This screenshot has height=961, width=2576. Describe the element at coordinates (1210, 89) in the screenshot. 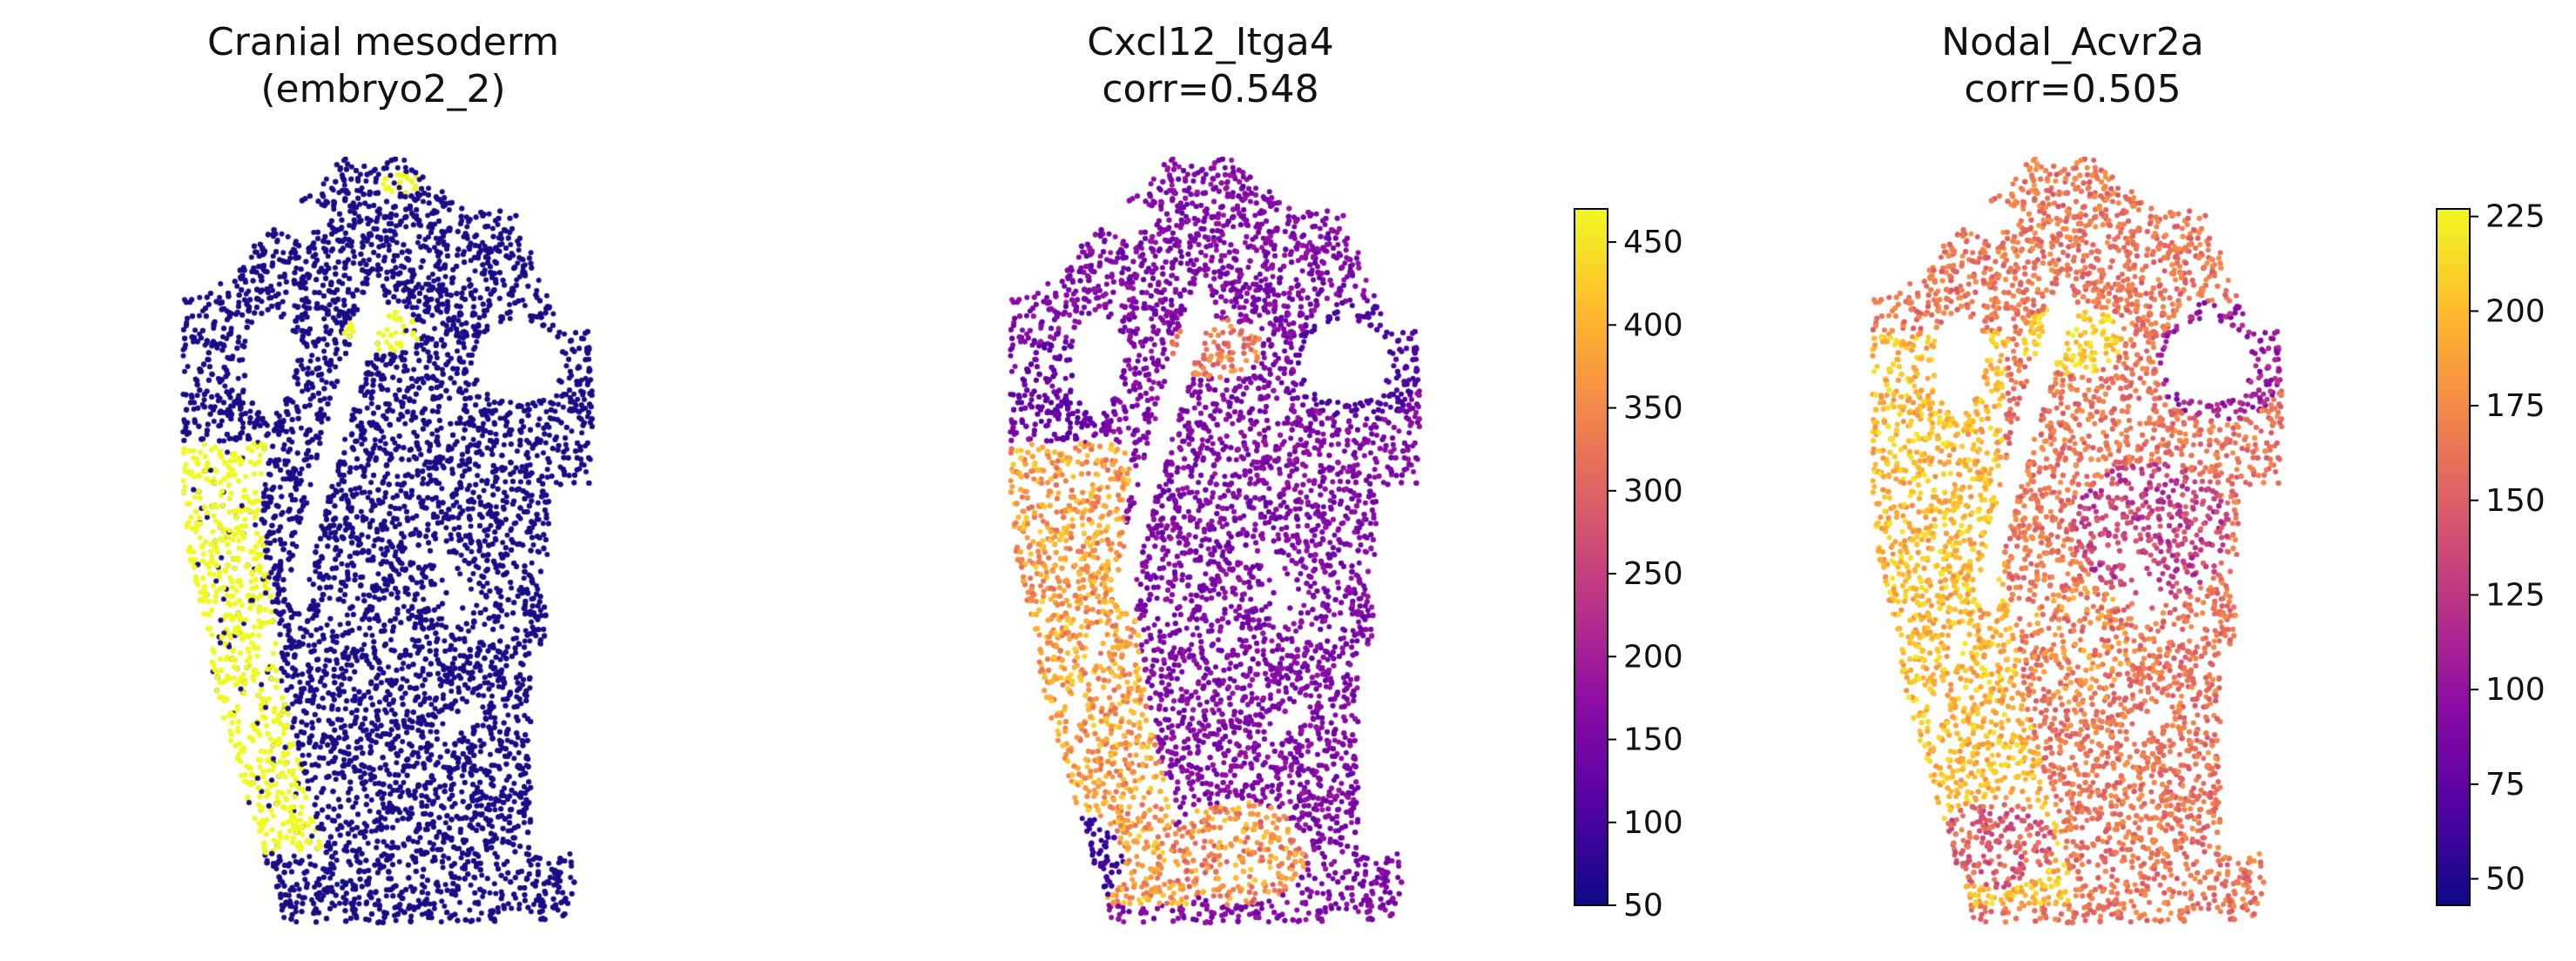

I see `panel-2-title-line-2: corr=0.548` at that location.